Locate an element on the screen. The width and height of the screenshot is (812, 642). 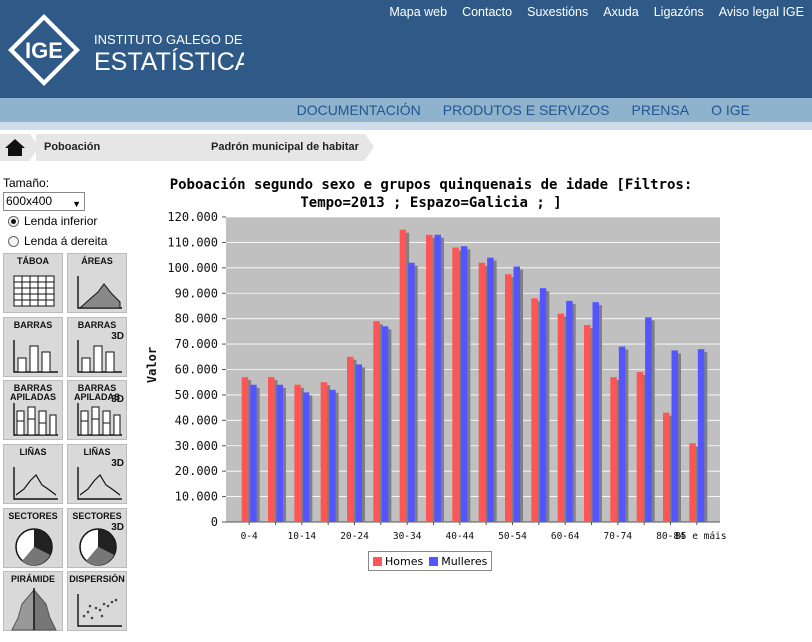
bar-homes-85 e máis is located at coordinates (692, 482).